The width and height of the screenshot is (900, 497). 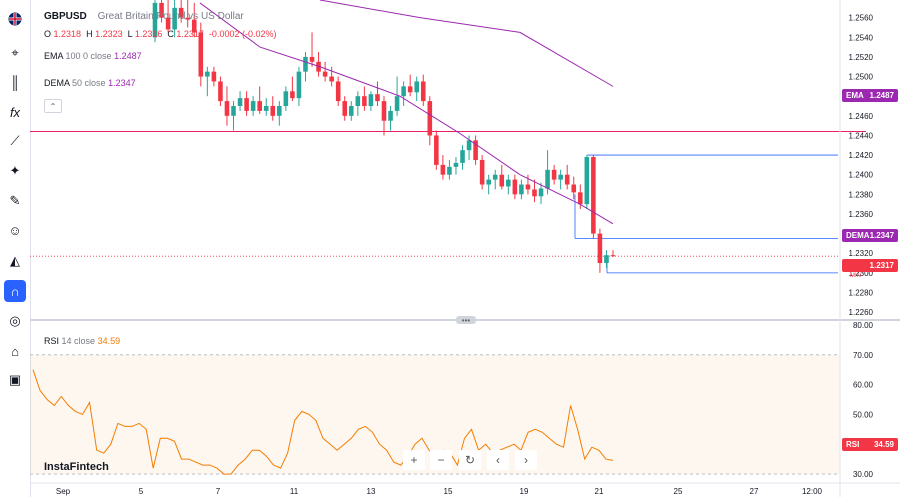 What do you see at coordinates (53, 106) in the screenshot?
I see `collapse-legend-button: ⌃` at bounding box center [53, 106].